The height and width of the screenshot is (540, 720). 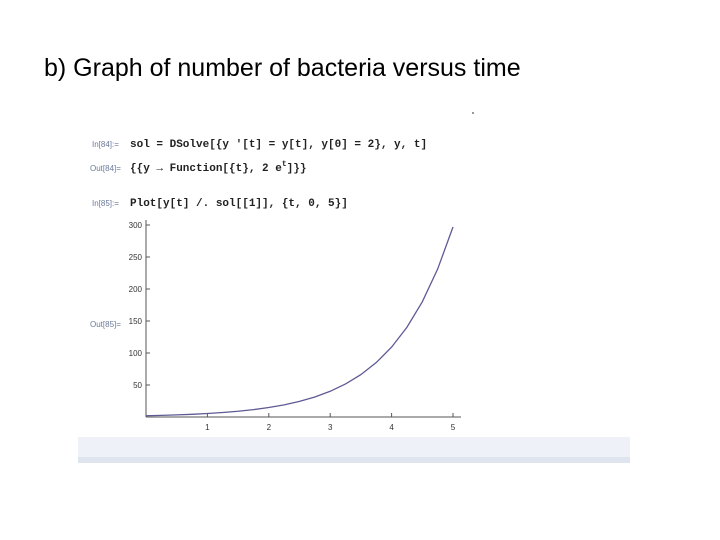 I want to click on x-tick-label: 2, so click(x=269, y=427).